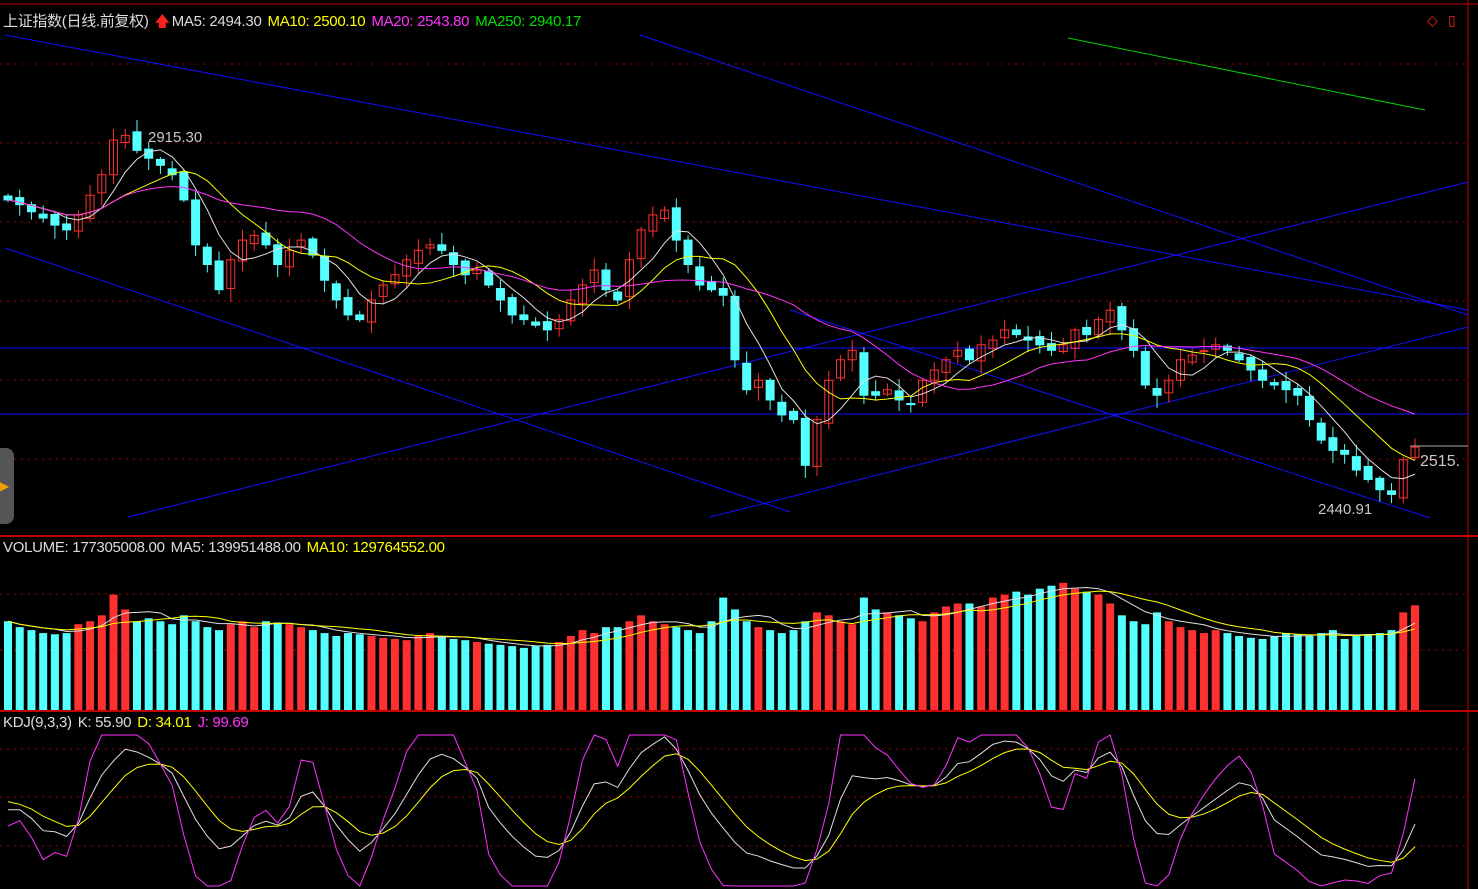 This screenshot has width=1478, height=889. Describe the element at coordinates (76, 21) in the screenshot. I see `index-title: 上证指数(日线.前复权)` at that location.